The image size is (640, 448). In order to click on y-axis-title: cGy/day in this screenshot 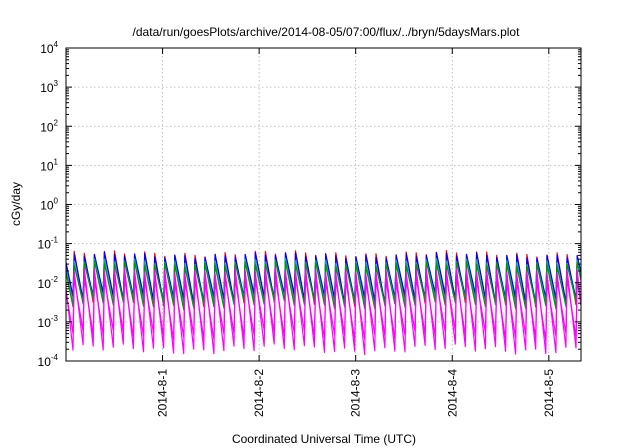, I will do `click(16, 204)`.